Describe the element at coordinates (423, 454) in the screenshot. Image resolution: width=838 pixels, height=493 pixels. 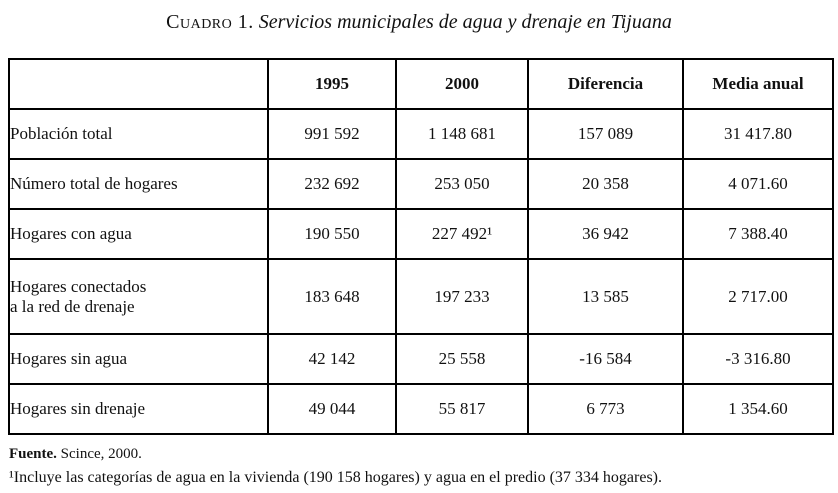
I see `source-note: Fuente. Scince, 2000.` at that location.